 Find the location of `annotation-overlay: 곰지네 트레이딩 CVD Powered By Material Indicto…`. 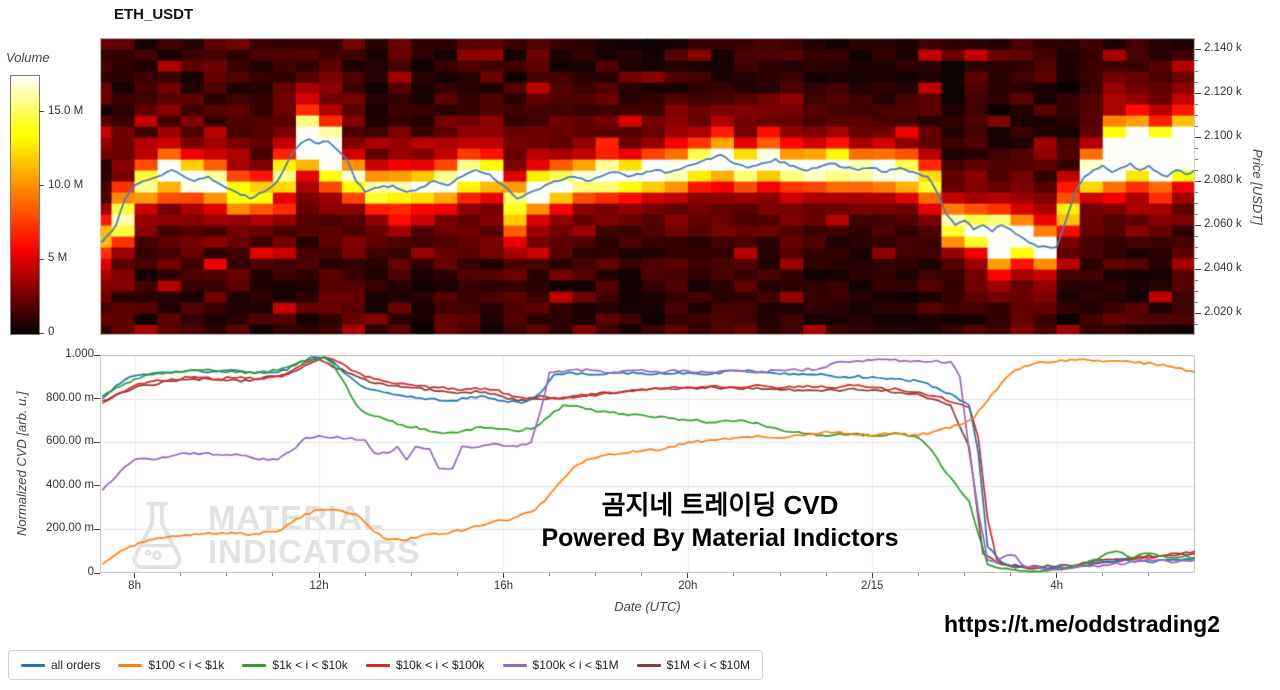

annotation-overlay: 곰지네 트레이딩 CVD Powered By Material Indicto… is located at coordinates (720, 521).